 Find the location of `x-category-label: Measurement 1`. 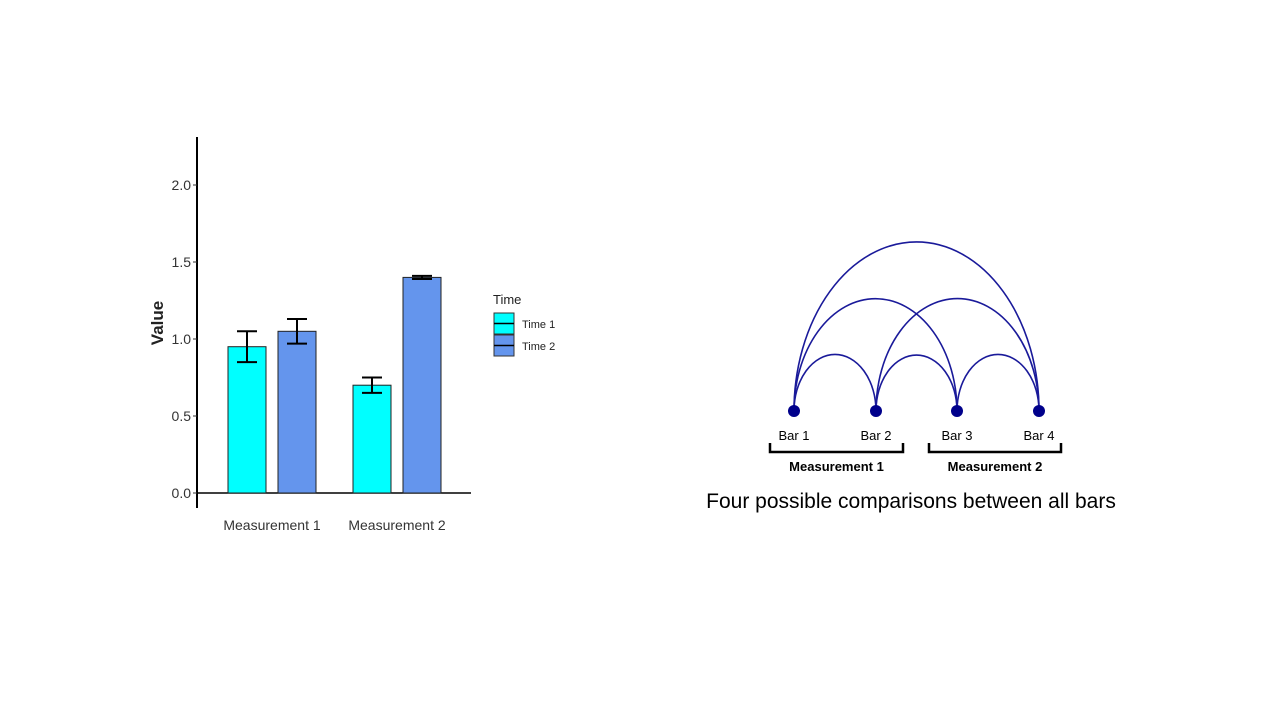

x-category-label: Measurement 1 is located at coordinates (271, 525).